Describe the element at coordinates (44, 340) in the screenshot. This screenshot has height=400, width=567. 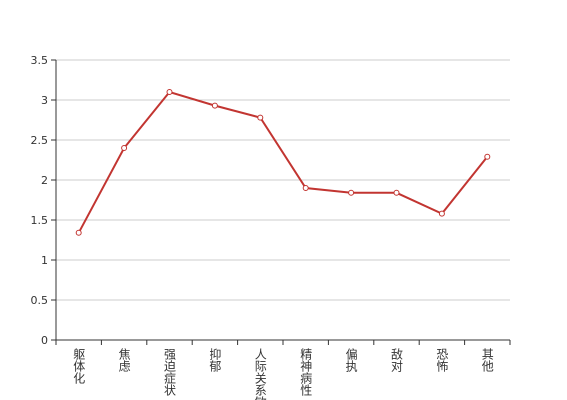
I see `y-tick-label: 0` at that location.